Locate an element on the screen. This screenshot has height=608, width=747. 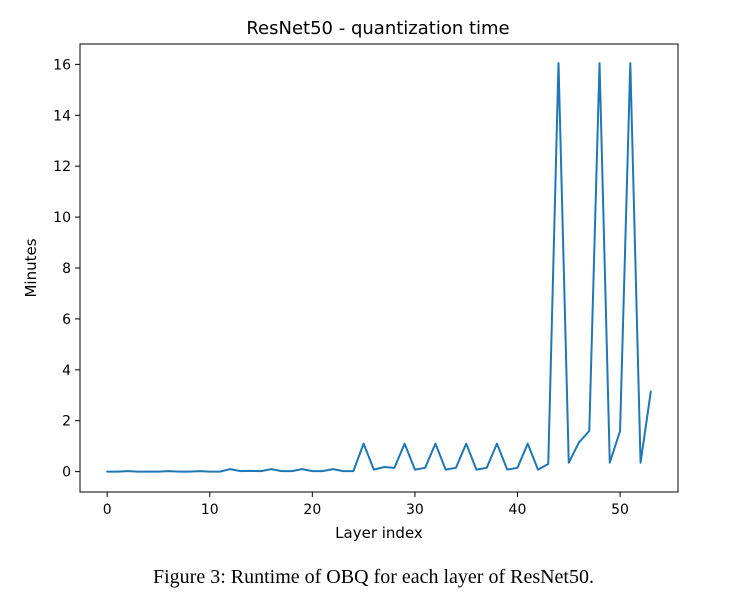
y-tick-label: 6 is located at coordinates (66, 320).